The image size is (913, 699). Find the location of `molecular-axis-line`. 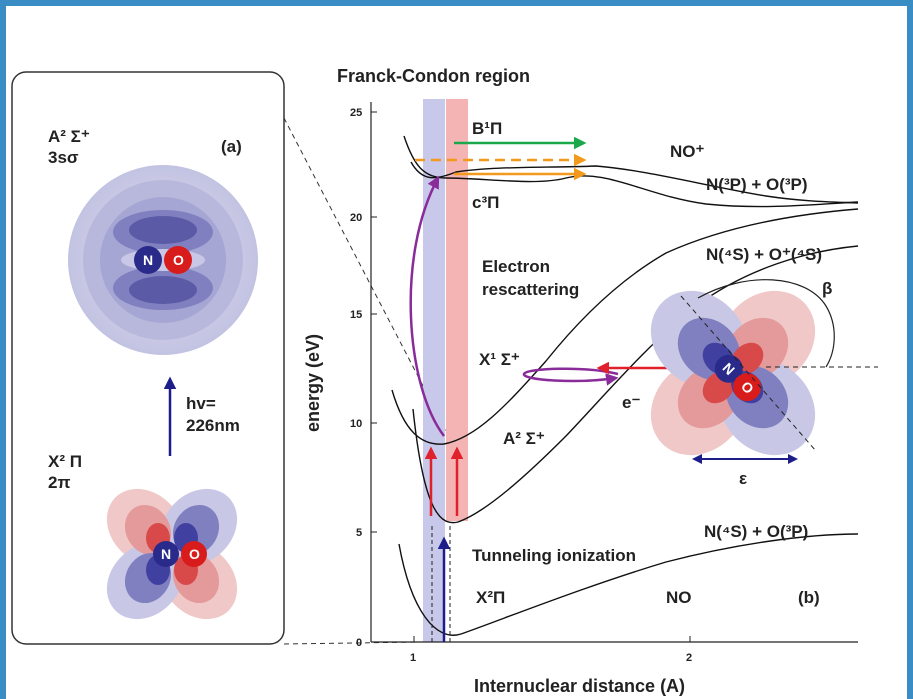

molecular-axis-line is located at coordinates (748, 373).